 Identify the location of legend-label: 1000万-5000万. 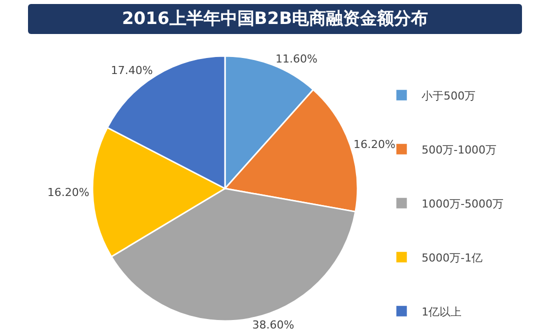
(463, 203).